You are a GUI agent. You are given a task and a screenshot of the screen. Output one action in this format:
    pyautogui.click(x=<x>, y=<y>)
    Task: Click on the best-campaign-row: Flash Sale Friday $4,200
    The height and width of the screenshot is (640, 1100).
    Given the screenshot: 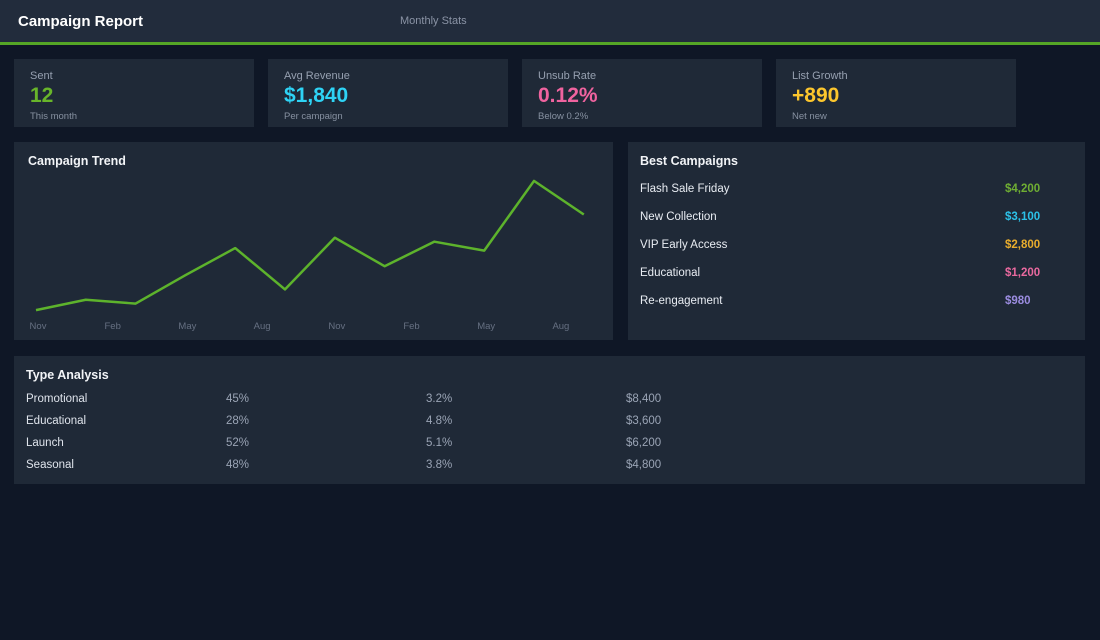 What is the action you would take?
    pyautogui.click(x=856, y=189)
    